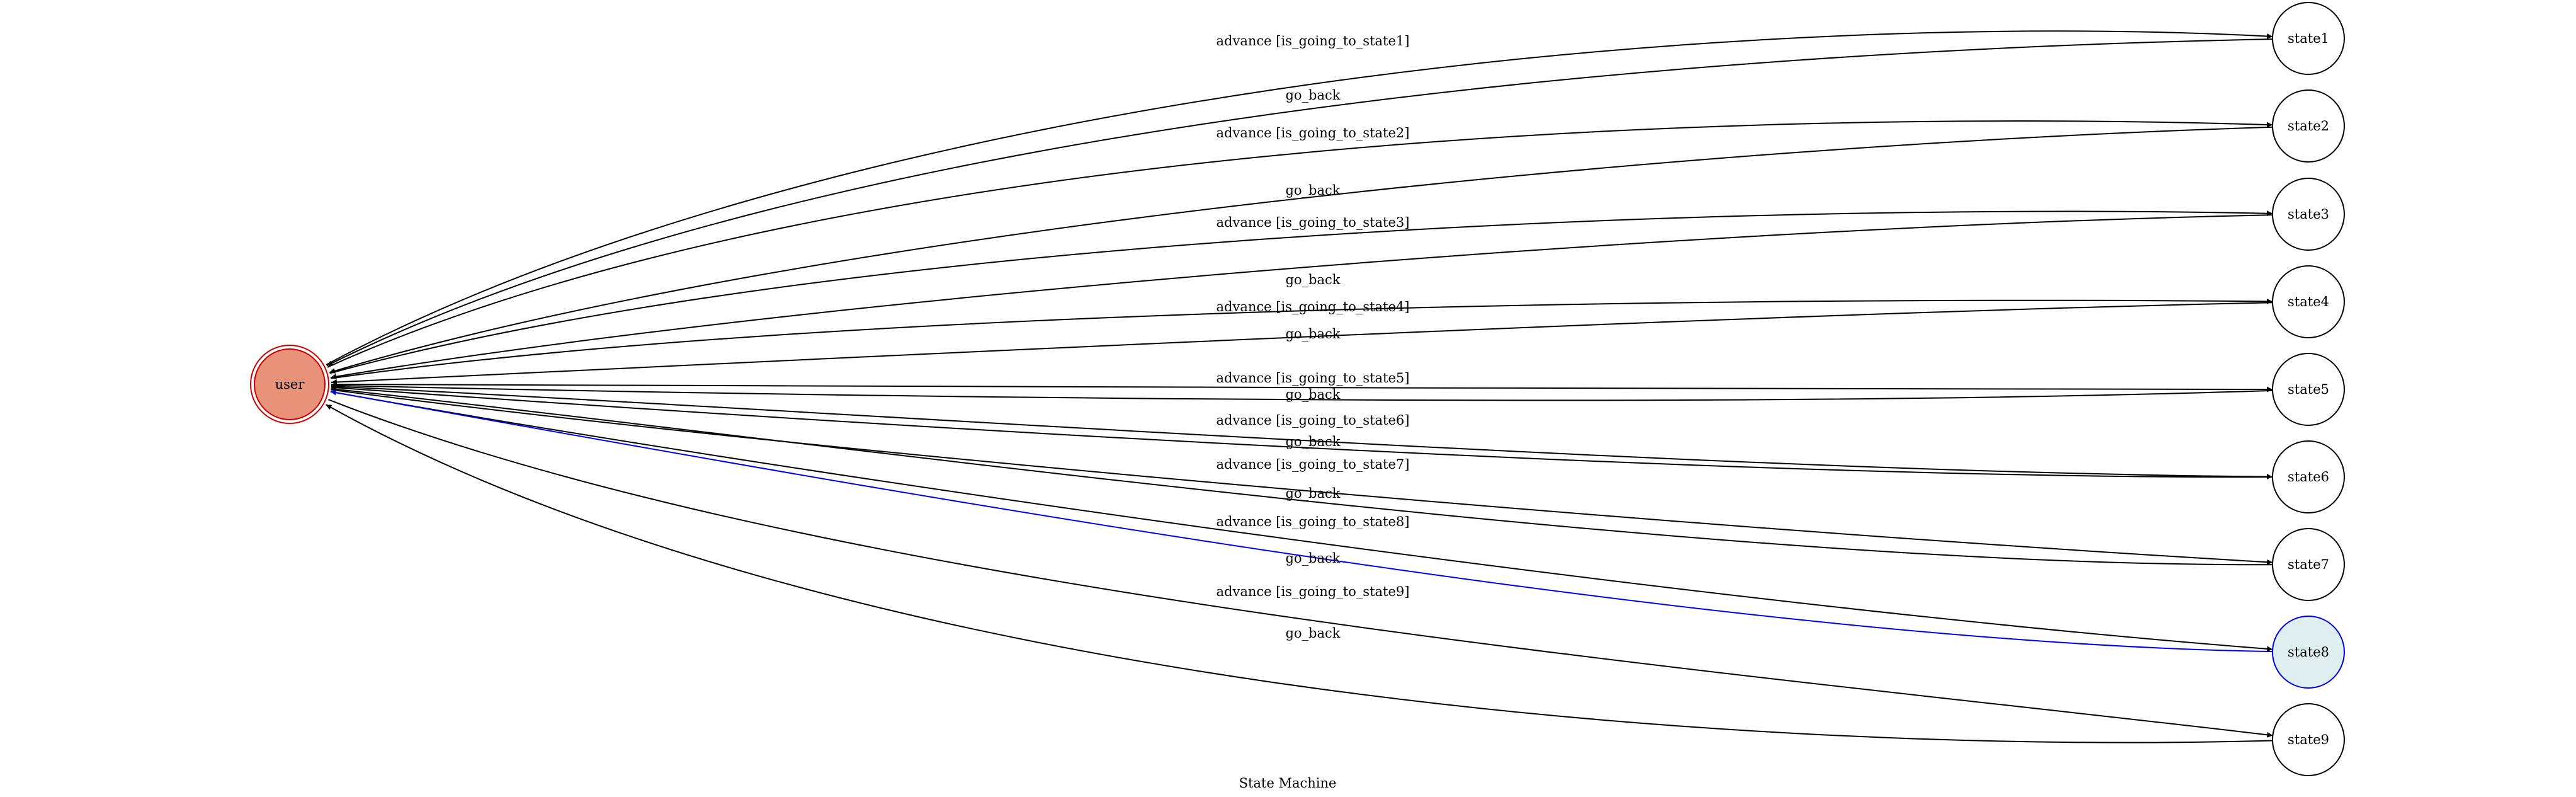 The height and width of the screenshot is (797, 2576). I want to click on node-state4: state4, so click(2308, 302).